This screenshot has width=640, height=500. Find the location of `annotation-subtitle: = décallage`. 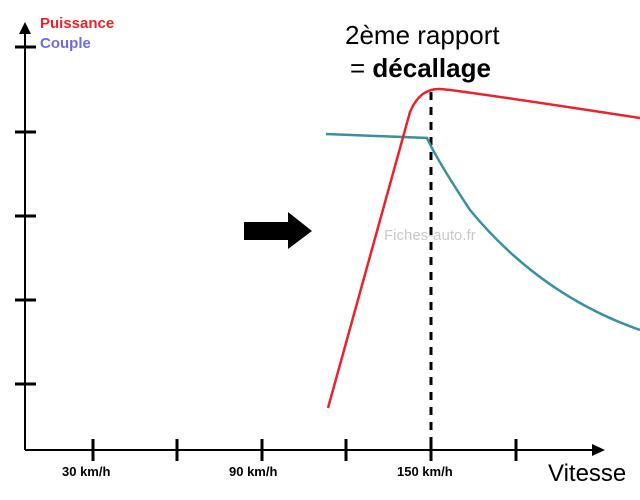

annotation-subtitle: = décallage is located at coordinates (420, 68).